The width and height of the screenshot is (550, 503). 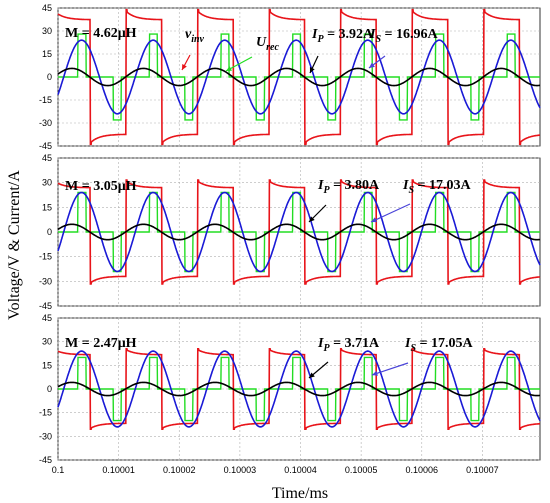 What do you see at coordinates (101, 186) in the screenshot?
I see `inductance-label: M = 3.05μH` at bounding box center [101, 186].